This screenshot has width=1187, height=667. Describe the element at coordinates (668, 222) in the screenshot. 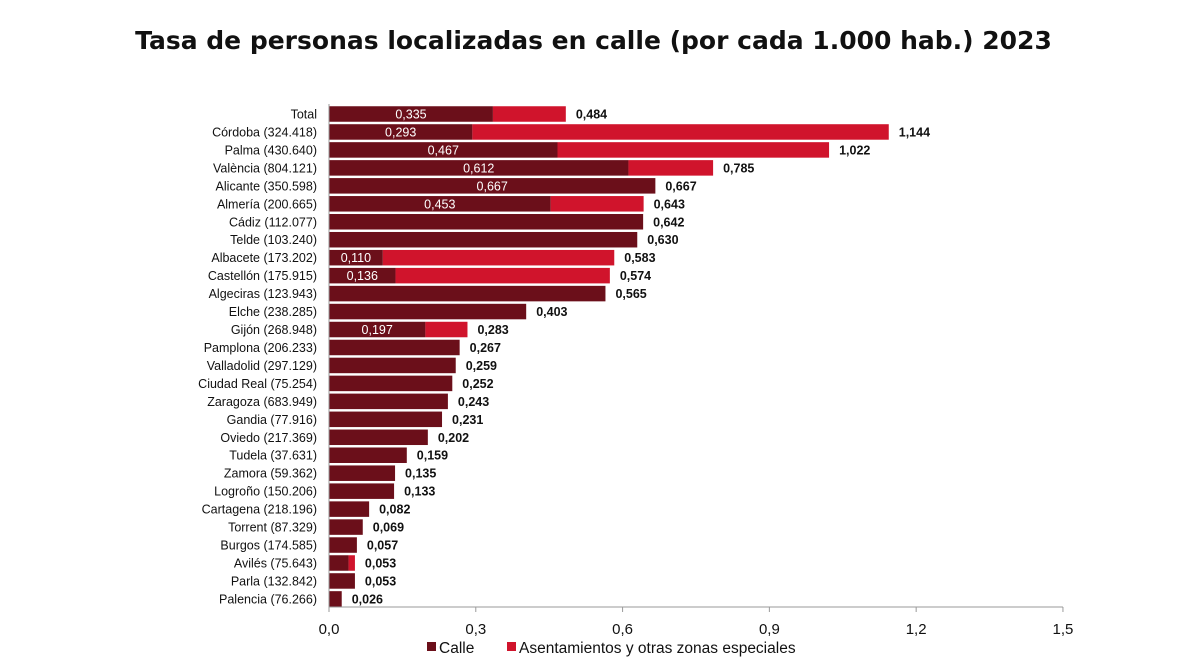

I see `total-value-label: 0,642` at that location.